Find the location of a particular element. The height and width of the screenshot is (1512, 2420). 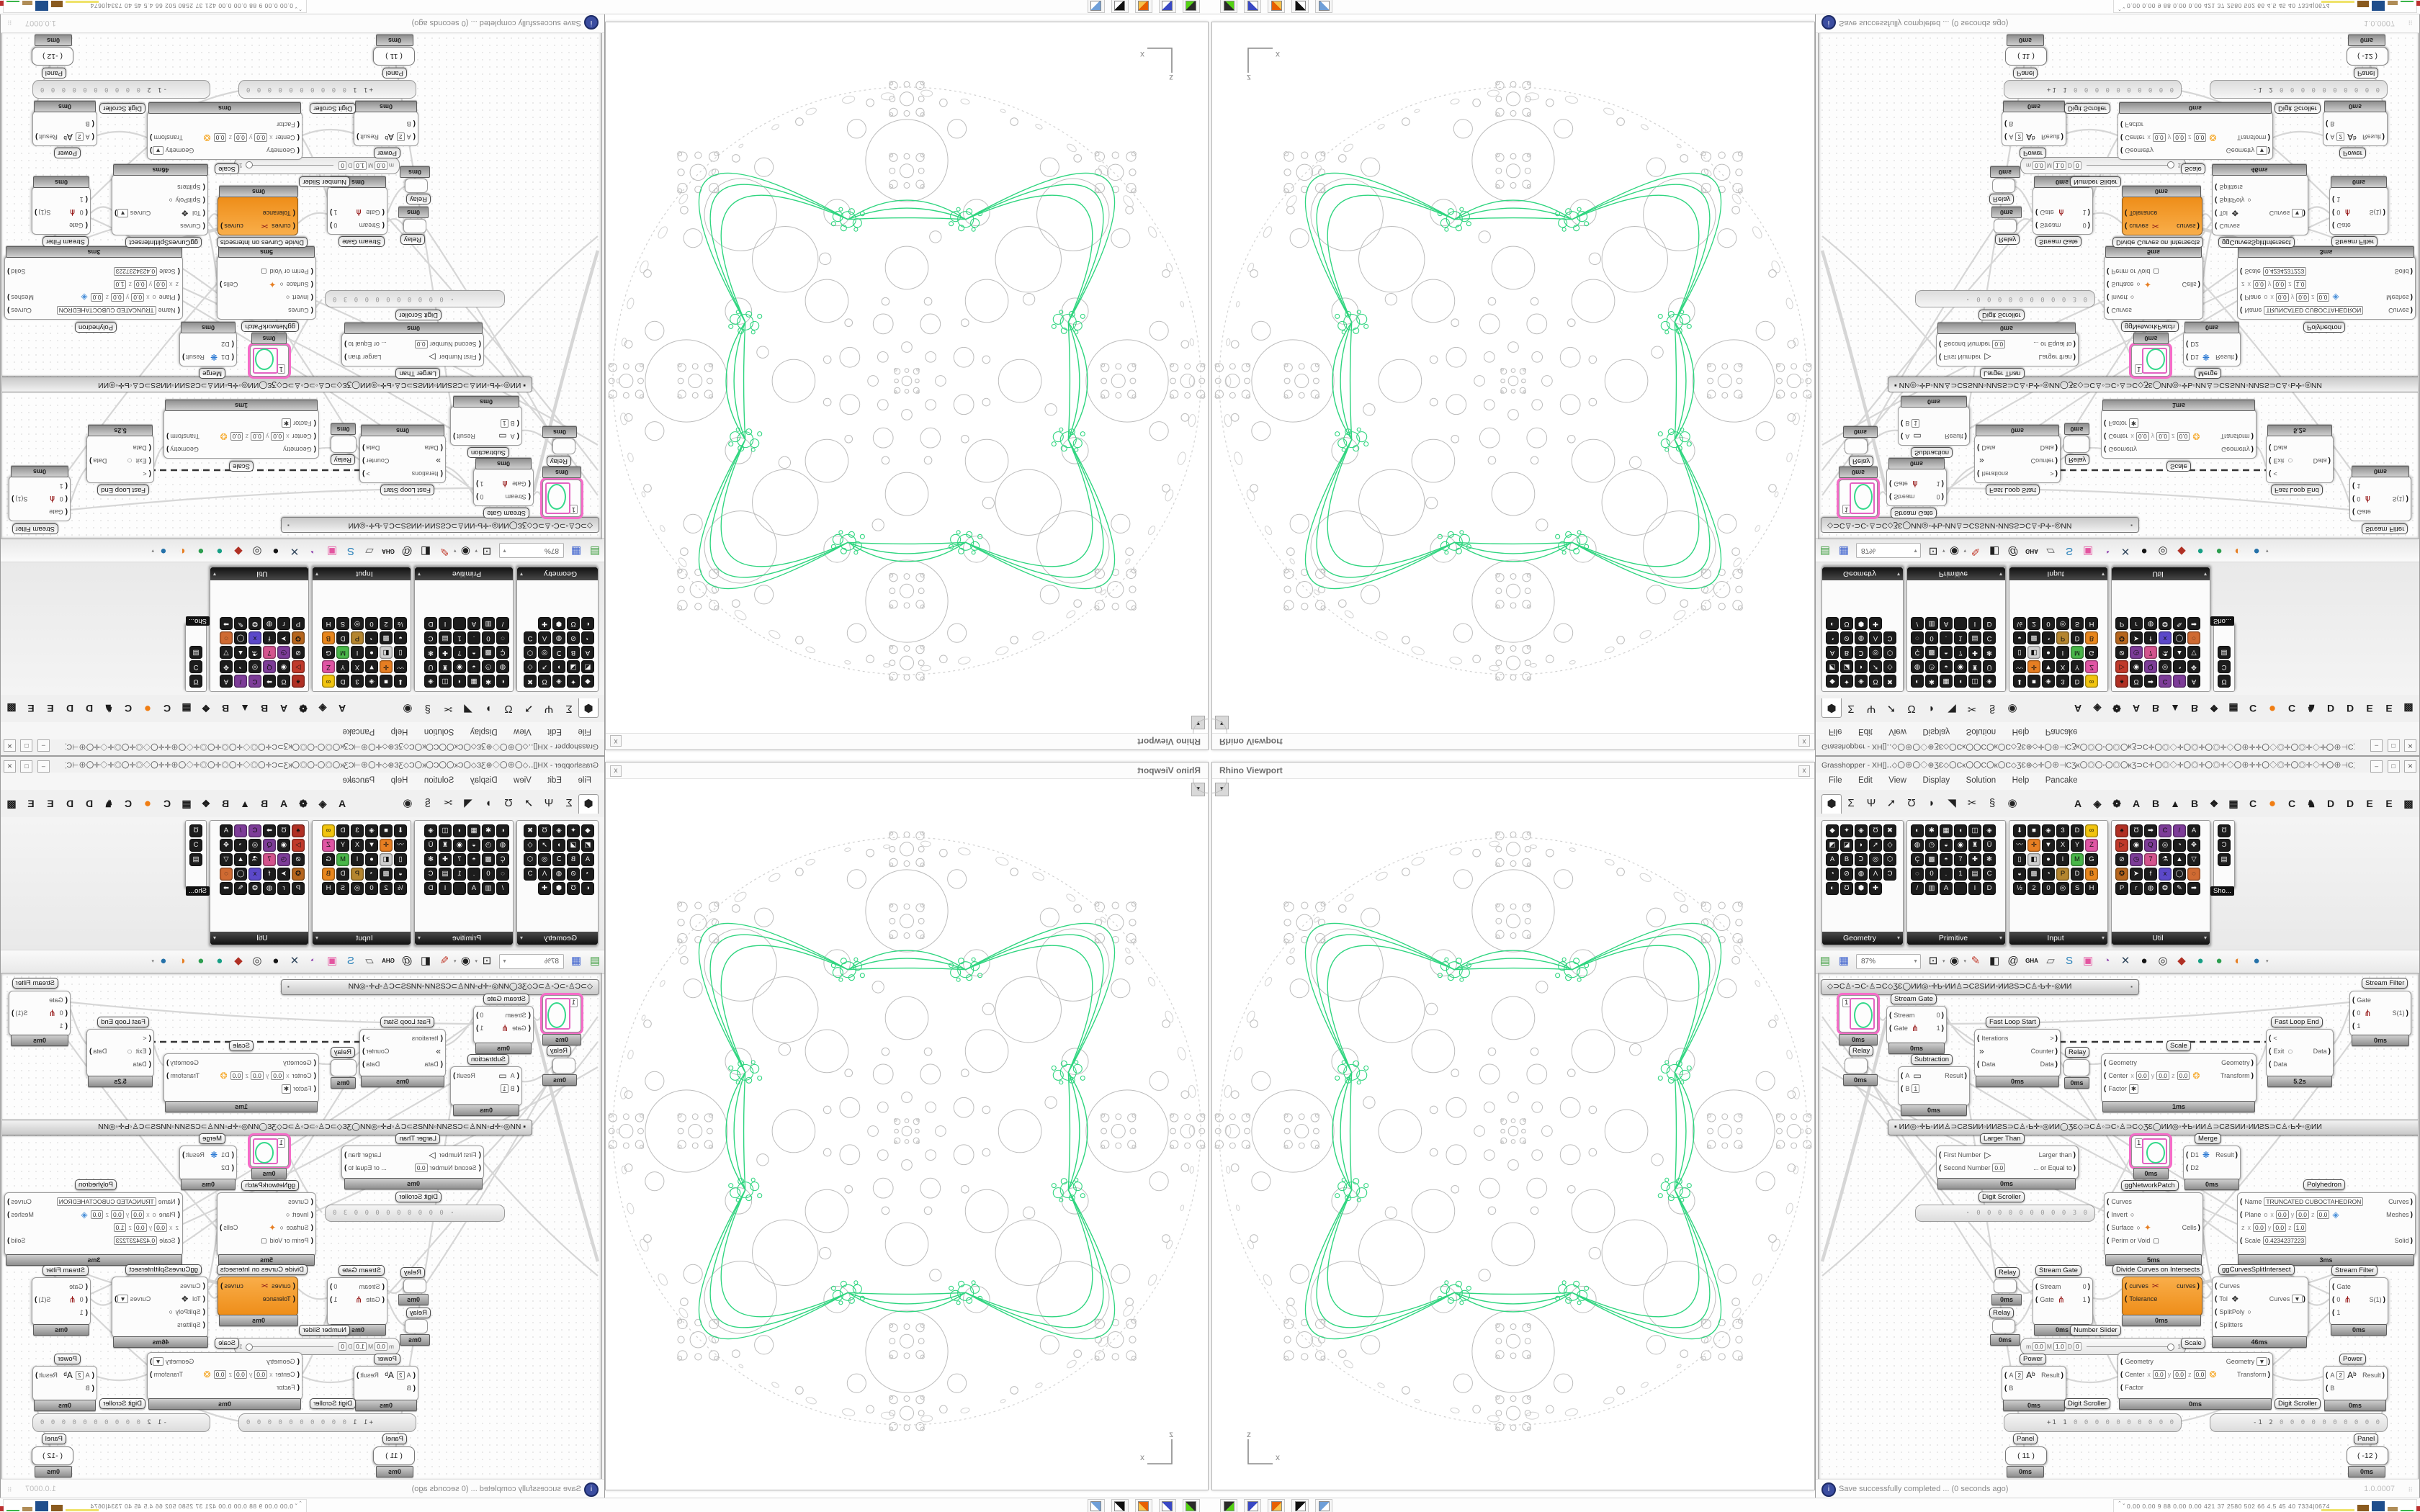

gh-node-stream-gate: (Stream 0)(Gate ⋔ 1) is located at coordinates (2063, 210).